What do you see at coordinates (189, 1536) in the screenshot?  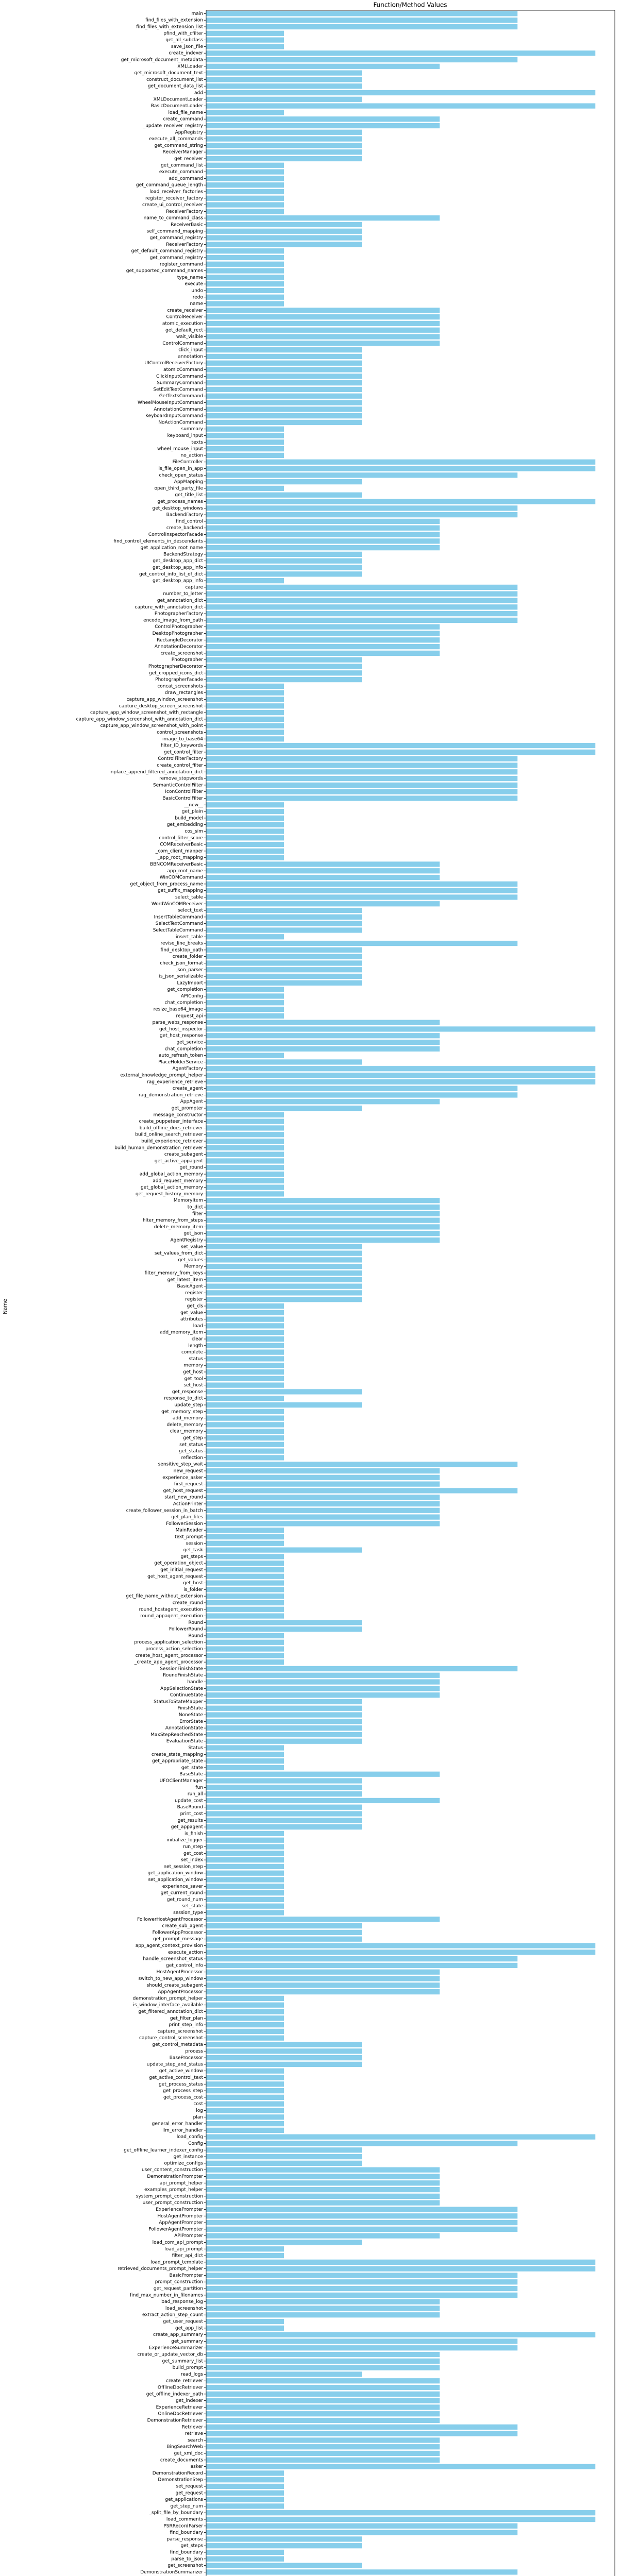 I see `y-tick-label: text_prompt` at bounding box center [189, 1536].